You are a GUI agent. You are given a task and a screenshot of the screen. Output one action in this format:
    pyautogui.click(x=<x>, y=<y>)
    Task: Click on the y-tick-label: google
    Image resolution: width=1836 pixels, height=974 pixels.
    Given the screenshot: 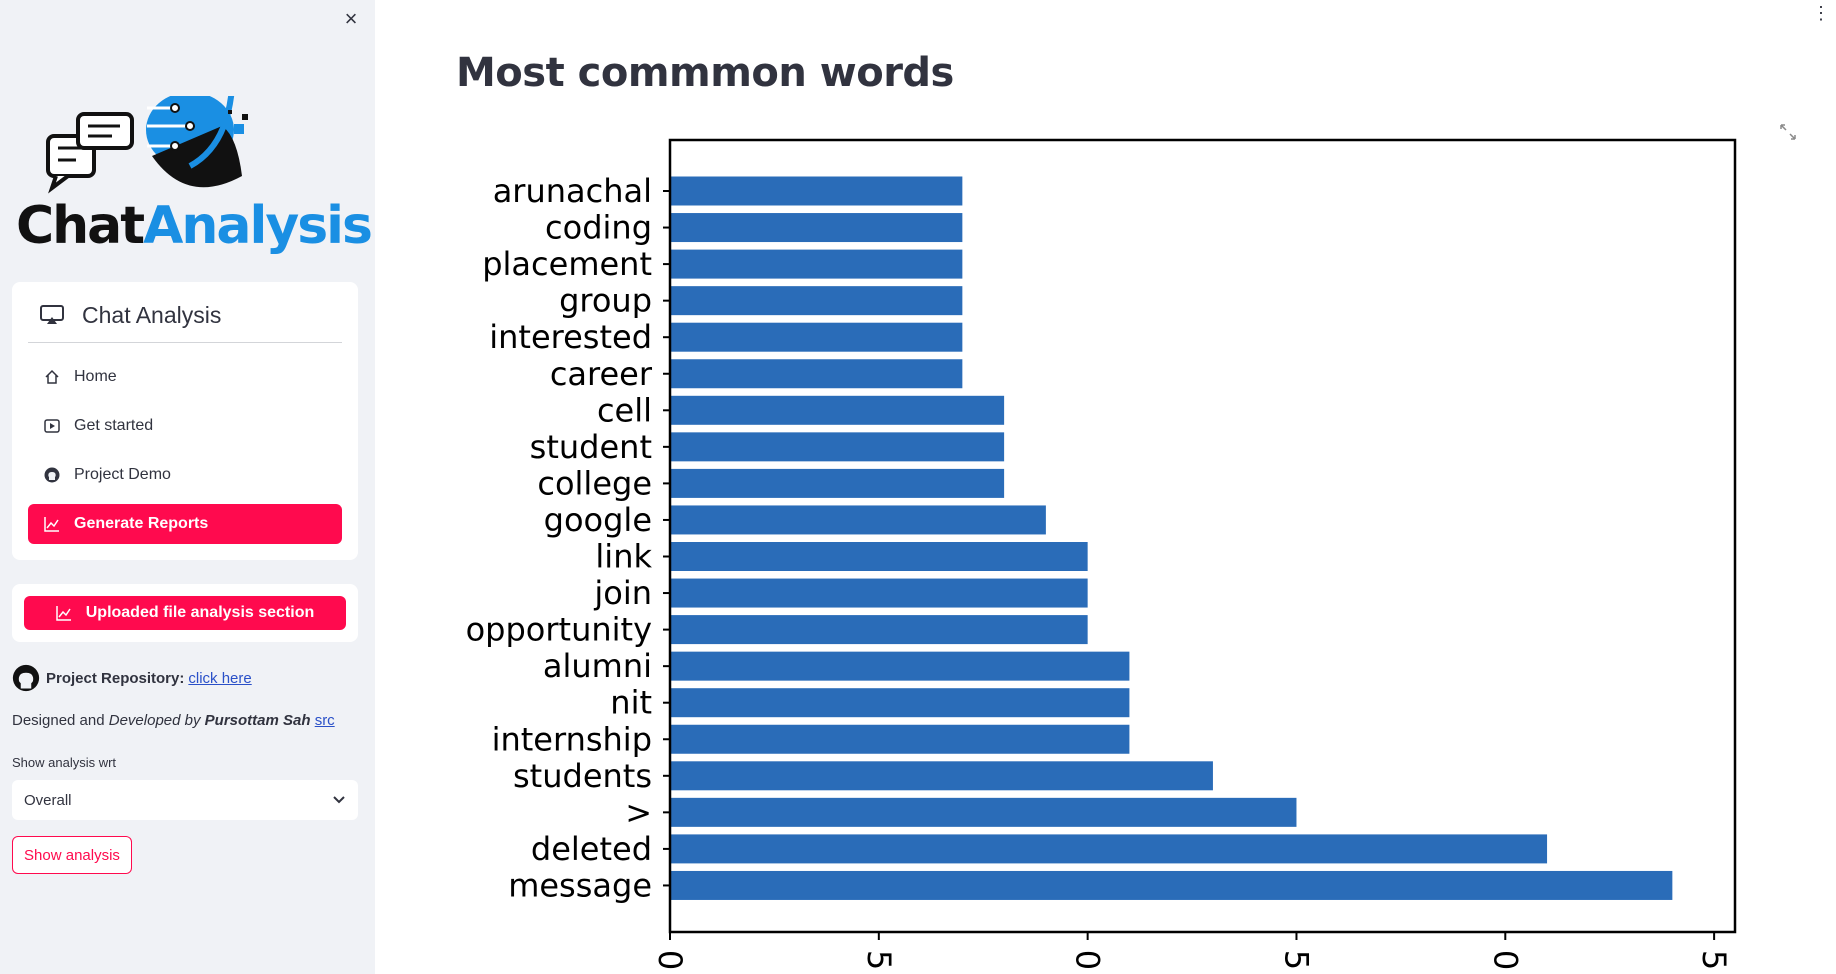 What is the action you would take?
    pyautogui.click(x=598, y=520)
    